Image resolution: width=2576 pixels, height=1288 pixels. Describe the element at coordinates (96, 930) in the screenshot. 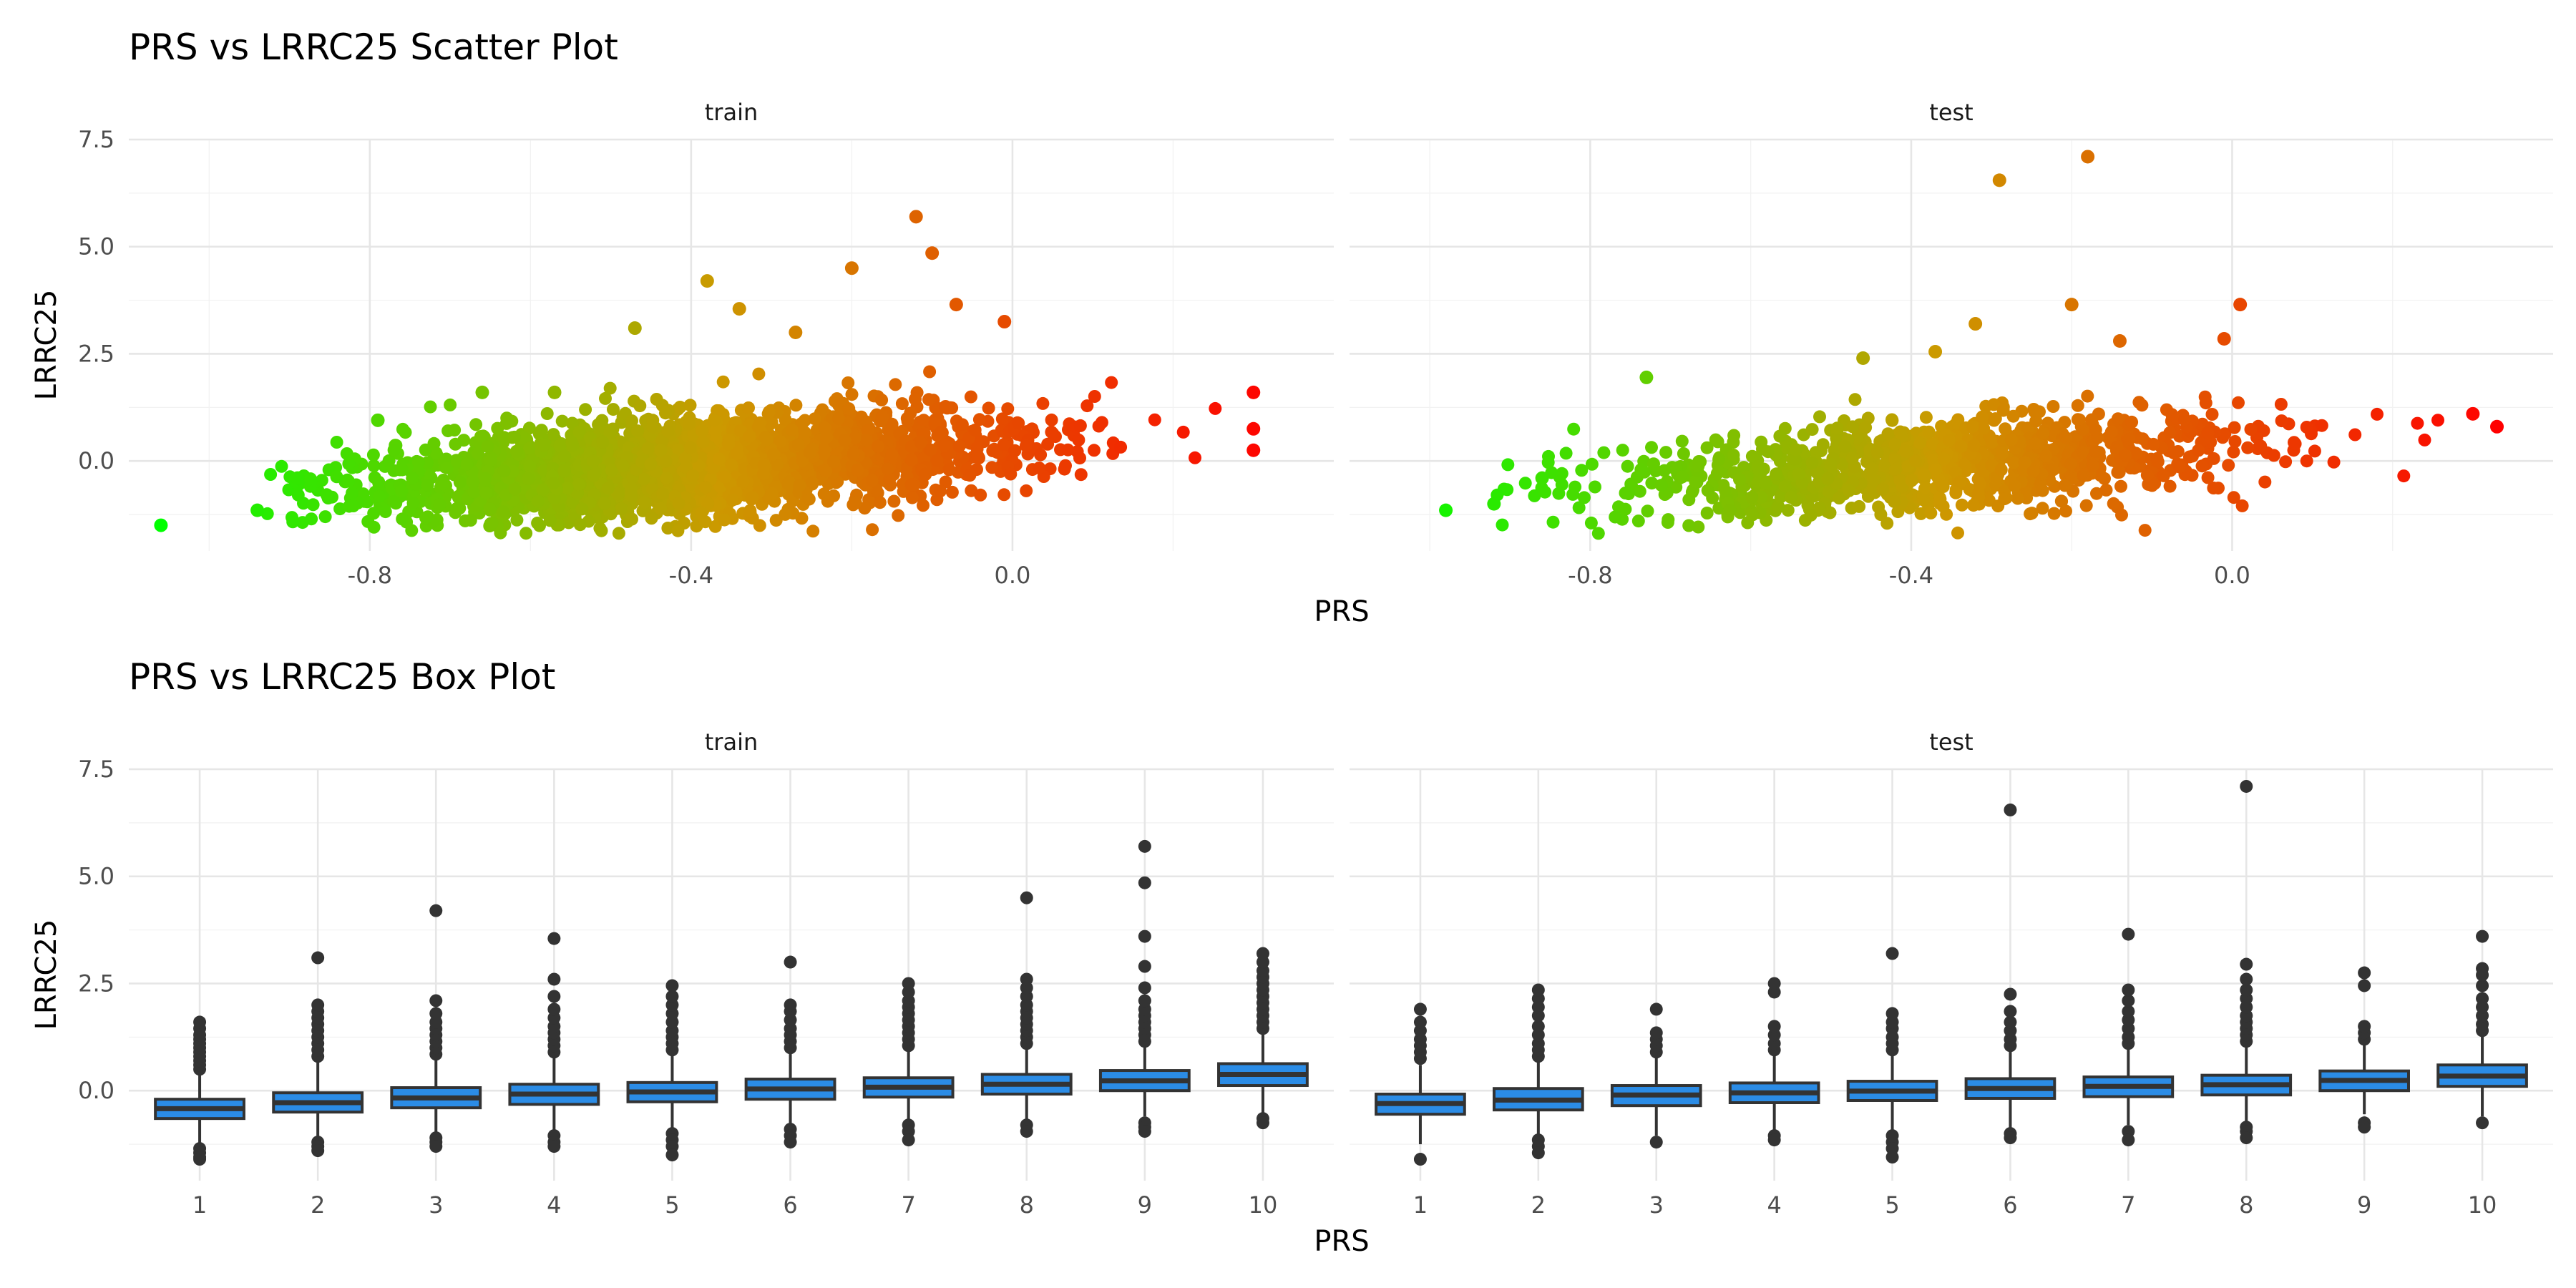

I see `box-yticks-train: 0.0 2.5 5.0 7.5` at that location.